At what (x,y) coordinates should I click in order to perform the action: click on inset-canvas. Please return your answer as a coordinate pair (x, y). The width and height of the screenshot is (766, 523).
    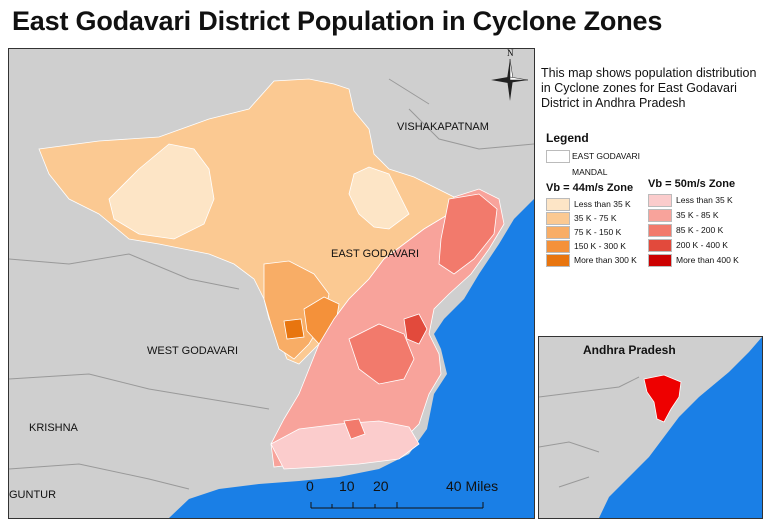
    Looking at the image, I should click on (650, 427).